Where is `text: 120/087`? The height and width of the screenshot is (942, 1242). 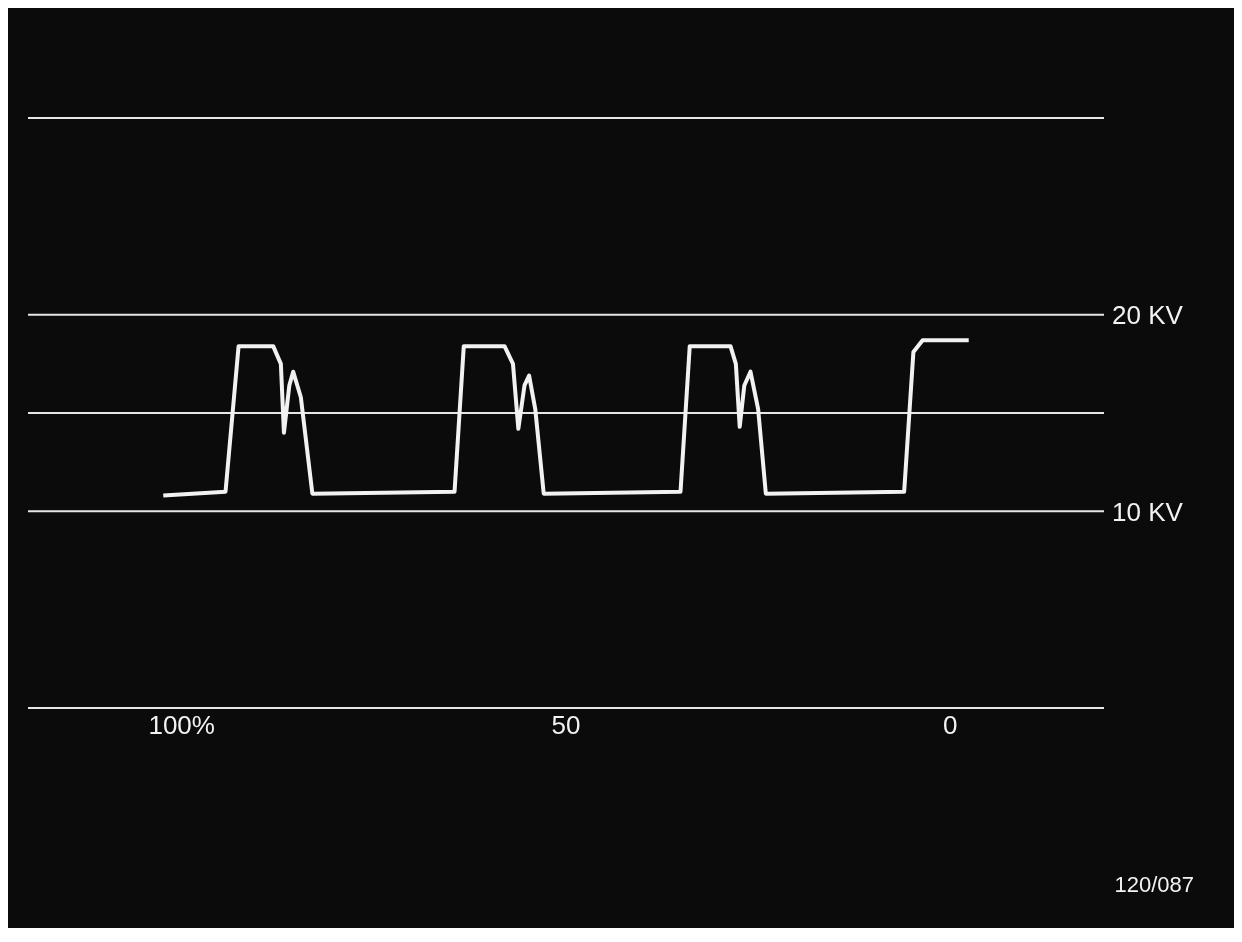 text: 120/087 is located at coordinates (1154, 885).